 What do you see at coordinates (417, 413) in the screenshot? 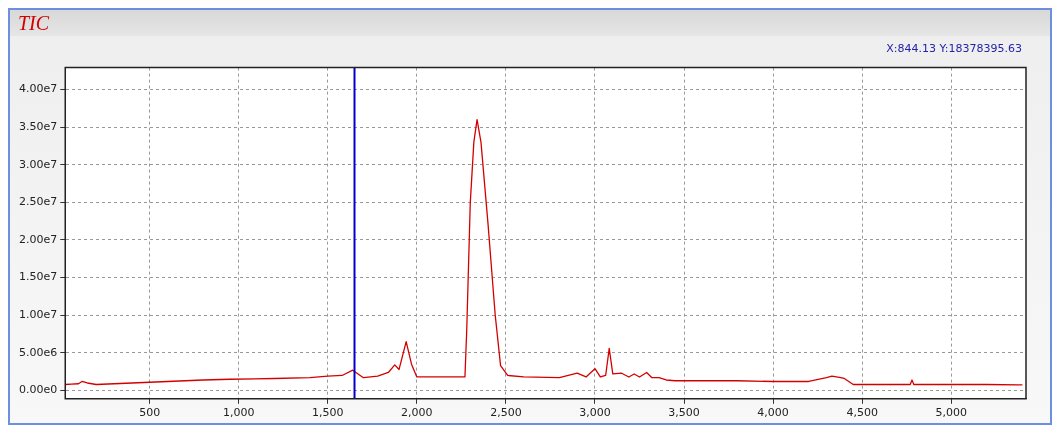
I see `x-tick-label: 2,000` at bounding box center [417, 413].